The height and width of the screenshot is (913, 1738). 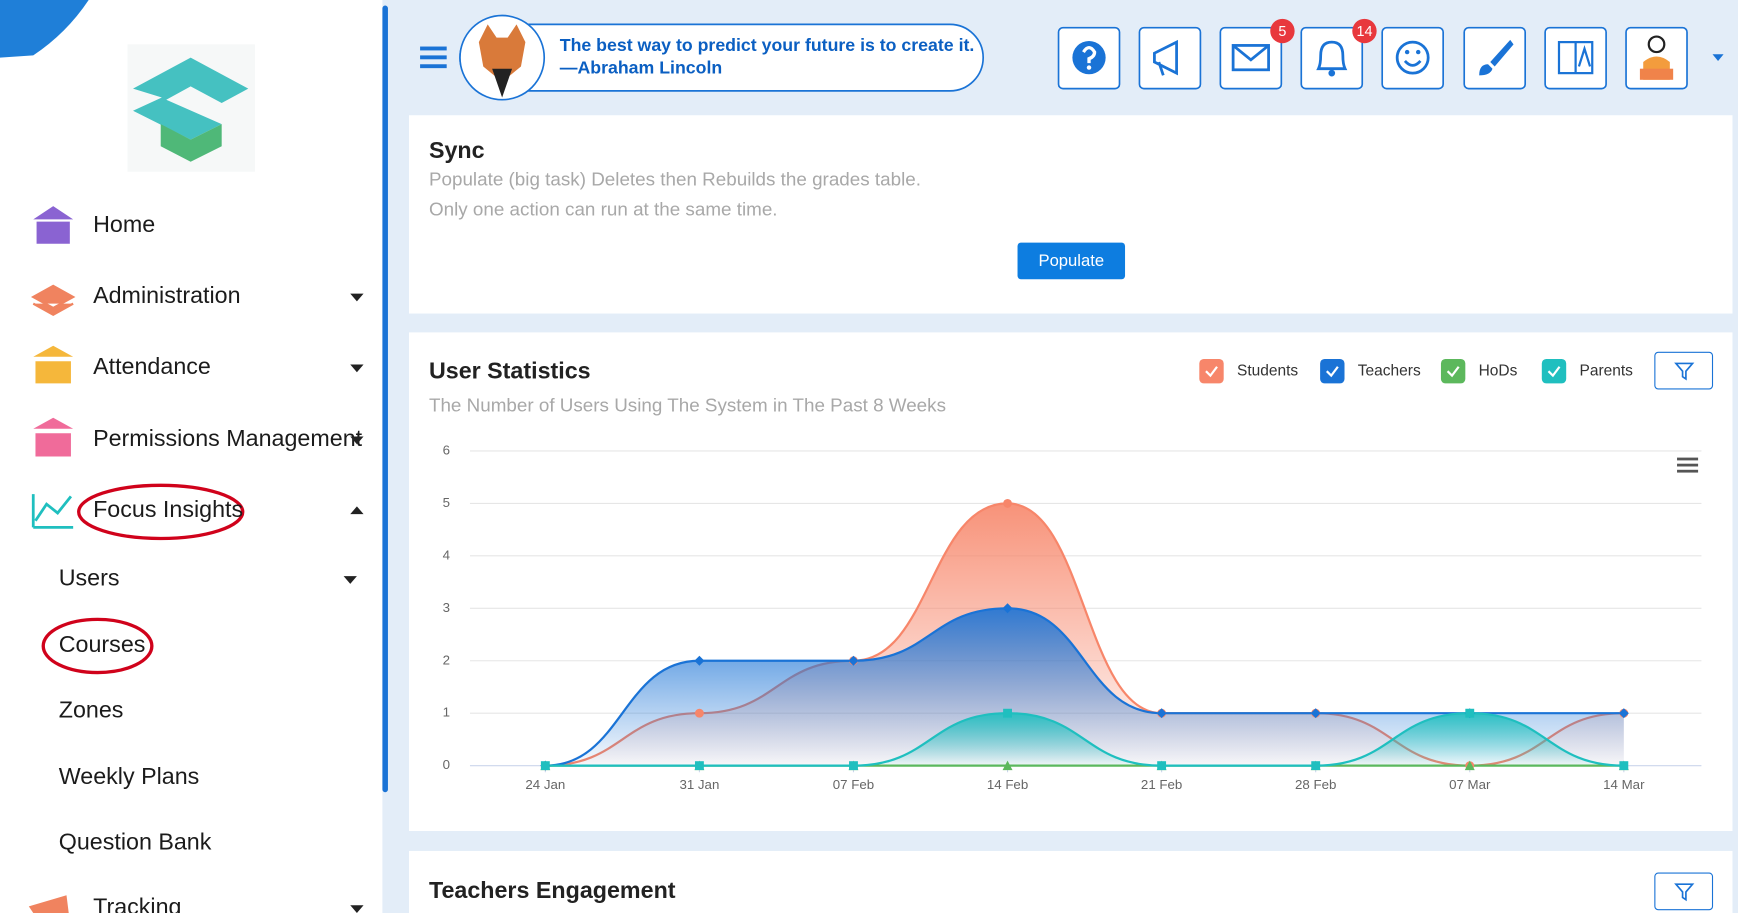 I want to click on card-title: Sync, so click(x=457, y=150).